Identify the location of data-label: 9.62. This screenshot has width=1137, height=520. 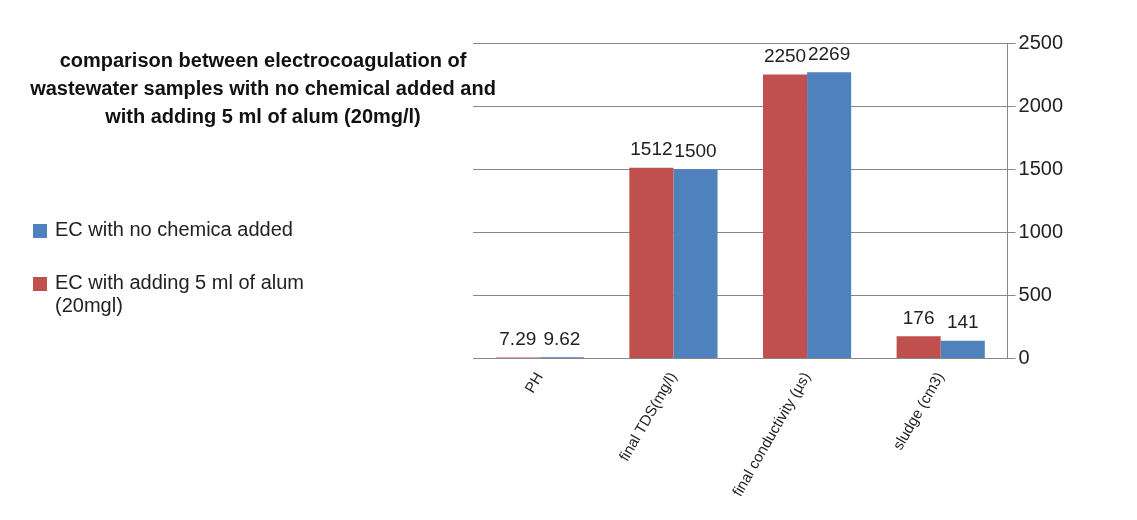
(562, 338).